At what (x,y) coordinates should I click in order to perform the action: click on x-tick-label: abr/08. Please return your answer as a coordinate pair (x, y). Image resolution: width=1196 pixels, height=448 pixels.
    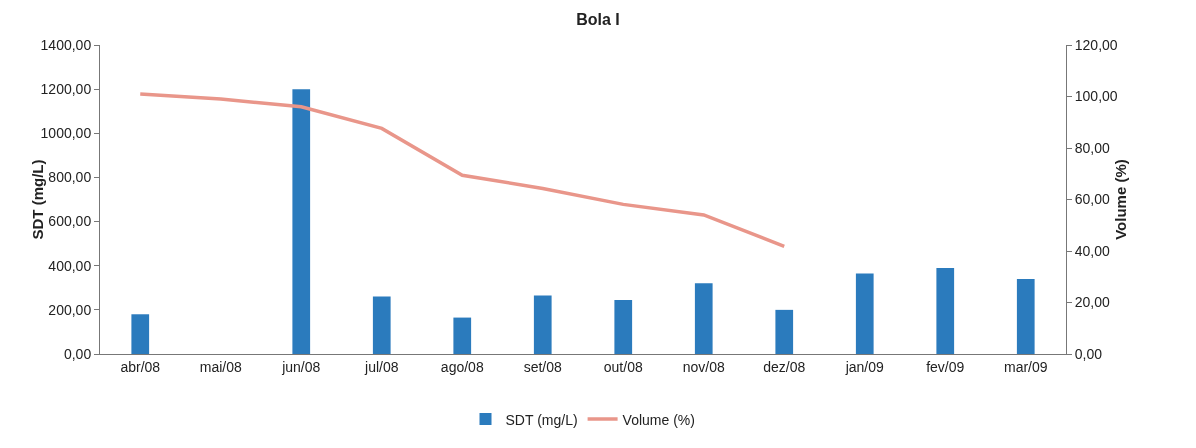
    Looking at the image, I should click on (140, 366).